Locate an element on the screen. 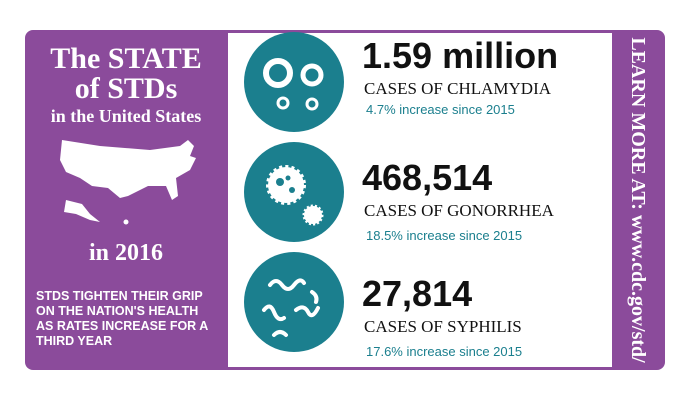 The image size is (690, 400). stat-change: 17.6% increase since 2015 is located at coordinates (444, 351).